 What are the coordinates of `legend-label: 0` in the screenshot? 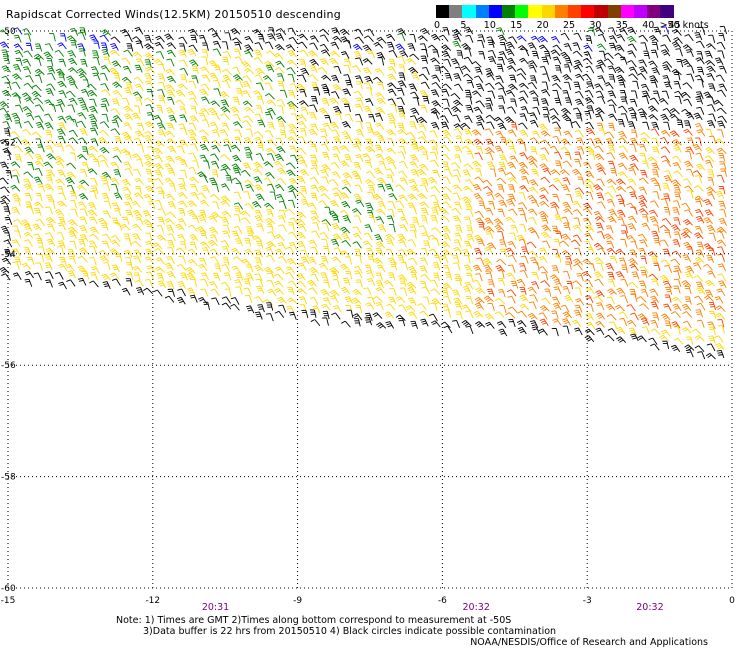 It's located at (437, 25).